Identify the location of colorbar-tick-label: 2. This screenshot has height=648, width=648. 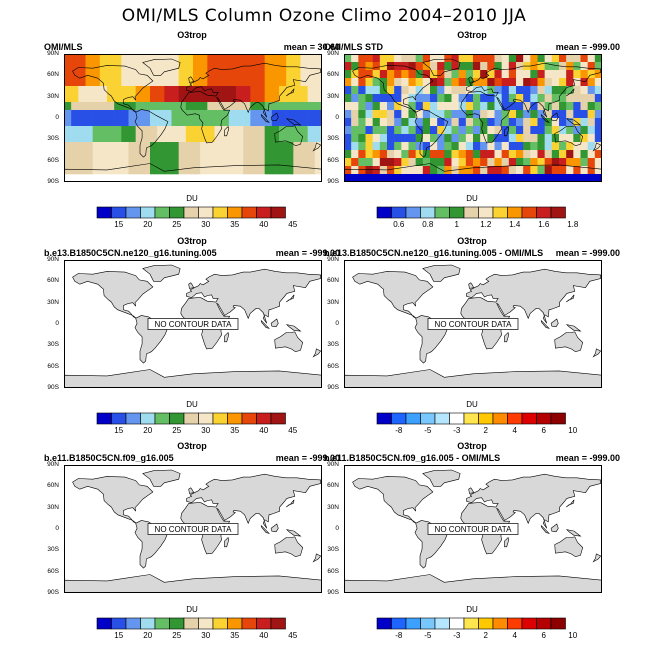
(485, 635).